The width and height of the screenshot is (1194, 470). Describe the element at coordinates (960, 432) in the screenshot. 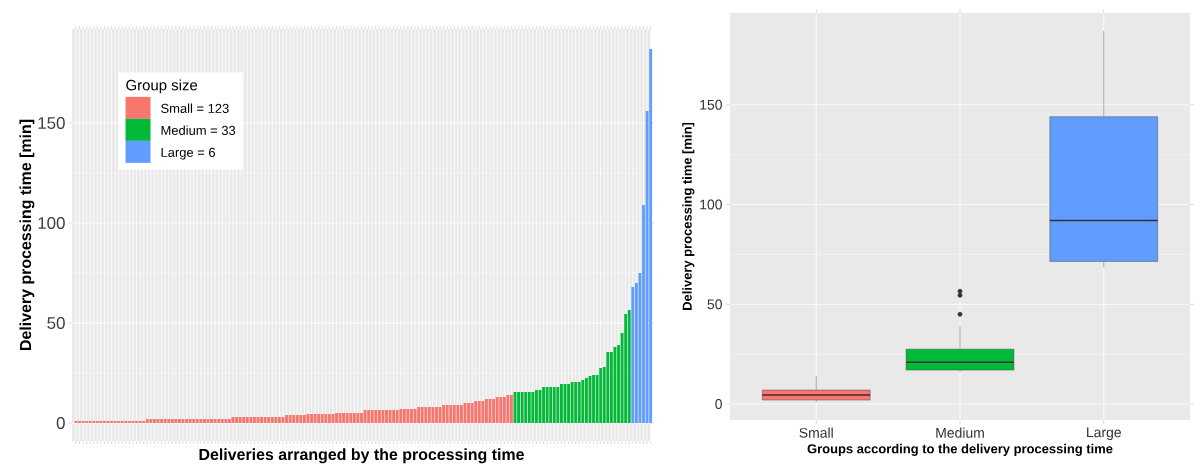

I see `x-tick-label: Medium` at that location.